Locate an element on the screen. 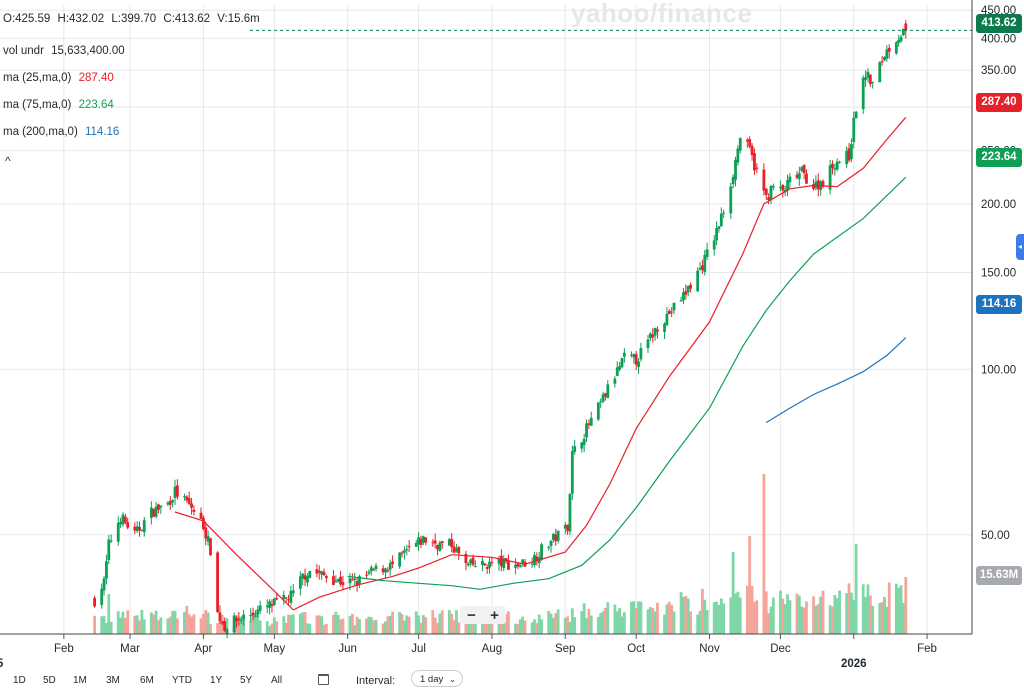 The image size is (1024, 690). range-6m-button: 6M is located at coordinates (147, 680).